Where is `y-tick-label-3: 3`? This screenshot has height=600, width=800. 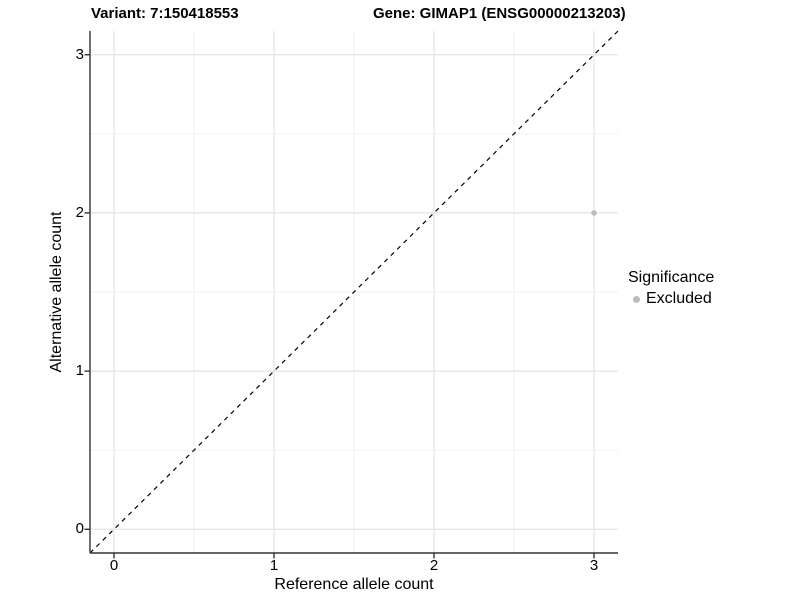
y-tick-label-3: 3 is located at coordinates (79, 54).